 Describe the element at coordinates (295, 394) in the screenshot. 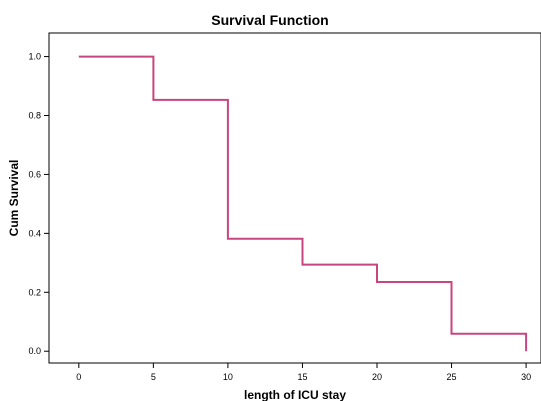

I see `x-axis-title: length of ICU stay` at that location.